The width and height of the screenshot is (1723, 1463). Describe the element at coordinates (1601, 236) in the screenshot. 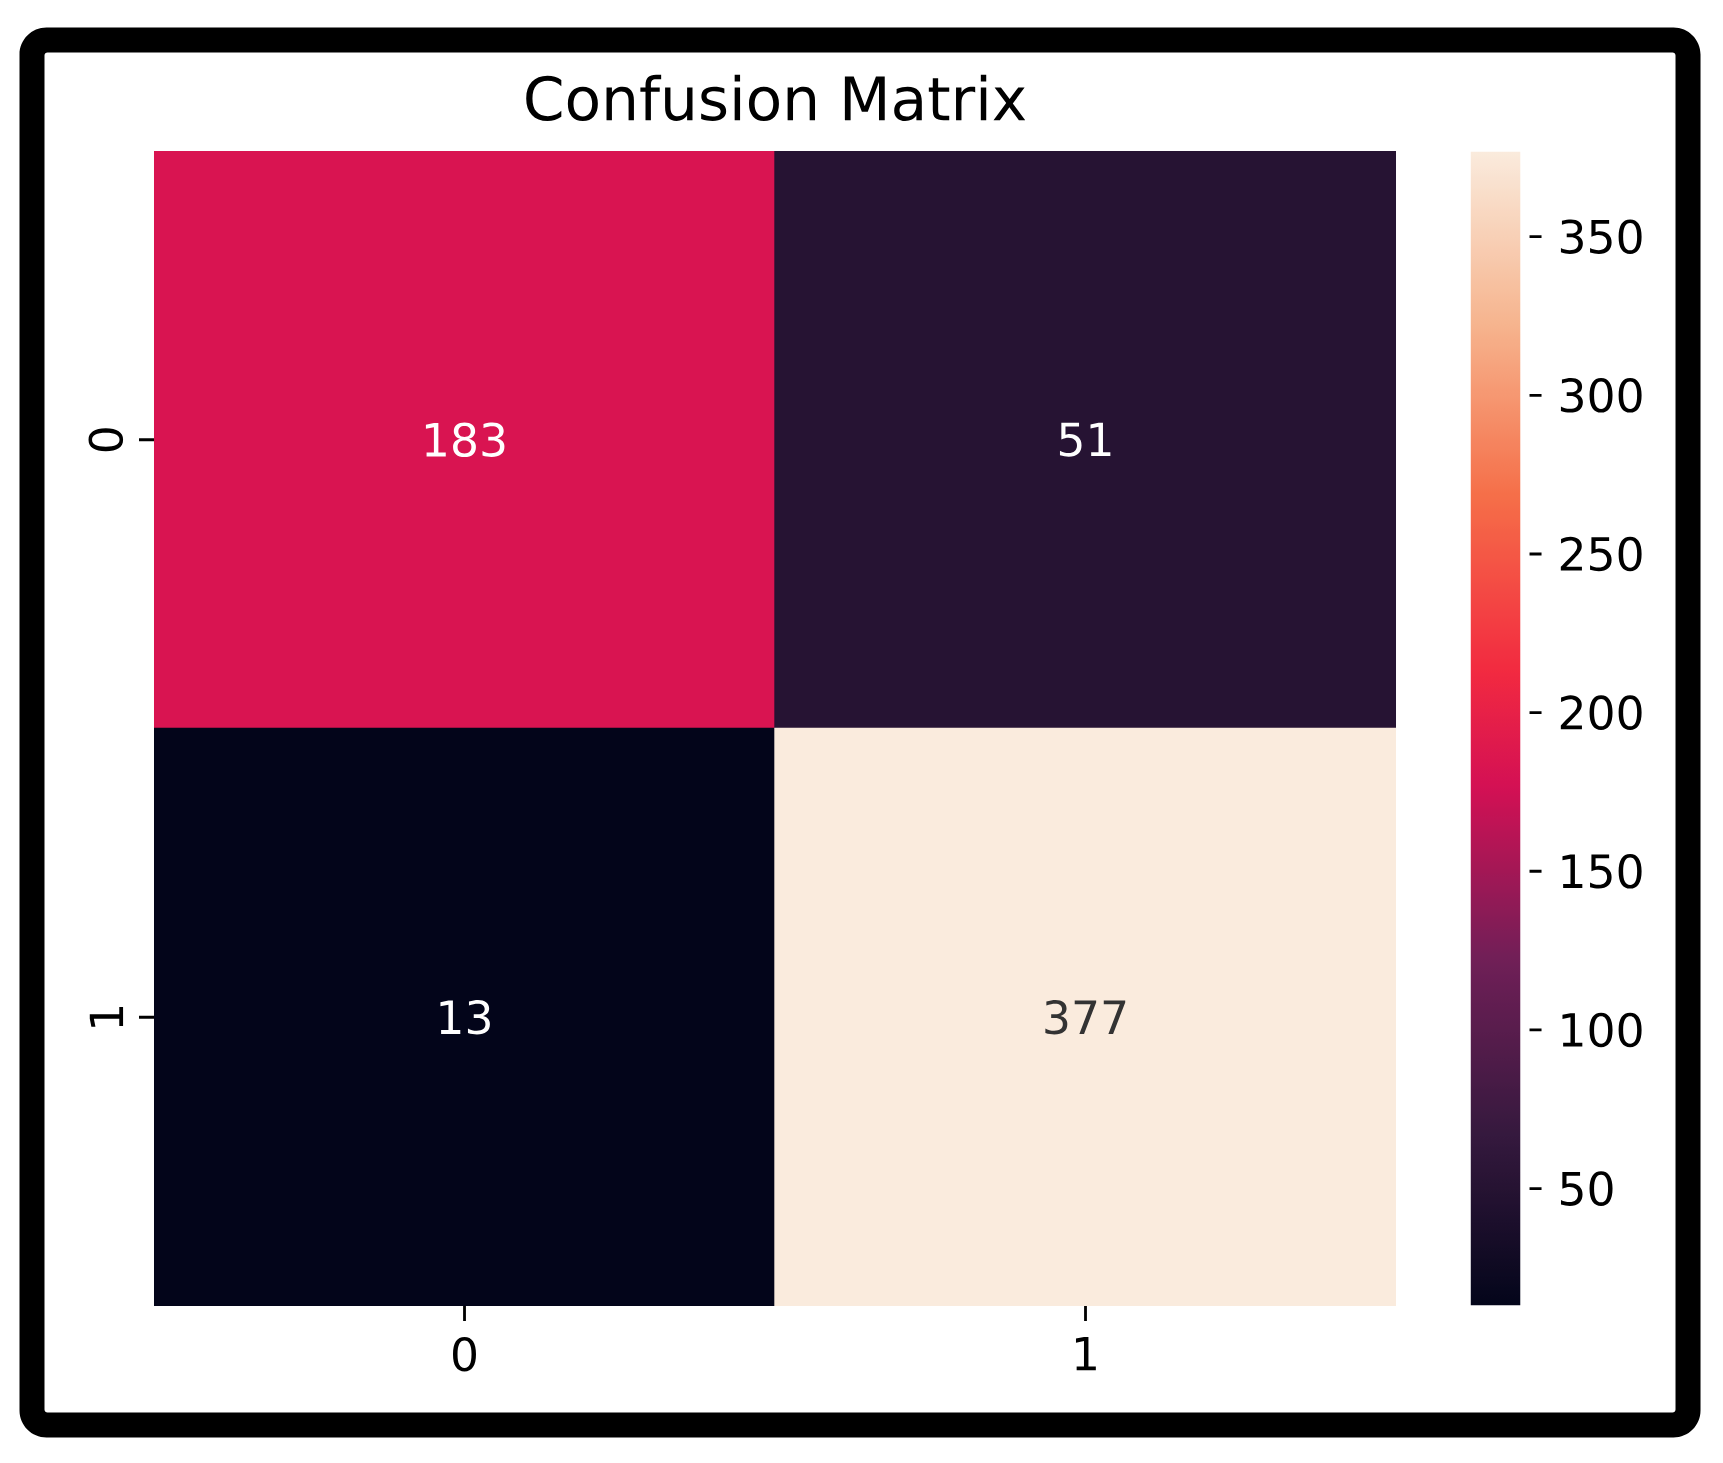

I see `color-bar-label: 350` at that location.